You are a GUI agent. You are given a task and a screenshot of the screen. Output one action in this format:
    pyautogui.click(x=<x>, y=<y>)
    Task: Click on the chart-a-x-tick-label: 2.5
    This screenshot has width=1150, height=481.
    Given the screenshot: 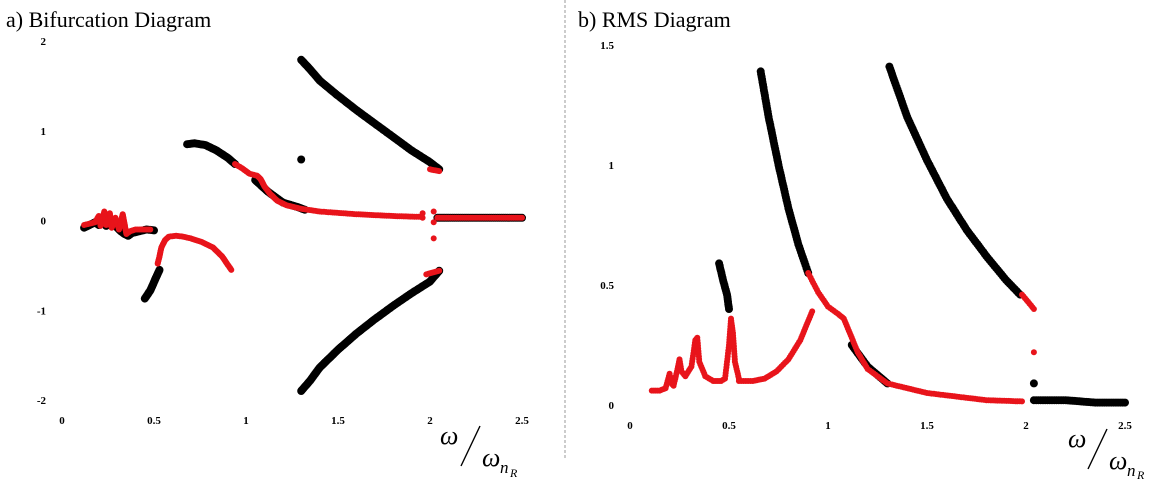 What is the action you would take?
    pyautogui.click(x=522, y=421)
    